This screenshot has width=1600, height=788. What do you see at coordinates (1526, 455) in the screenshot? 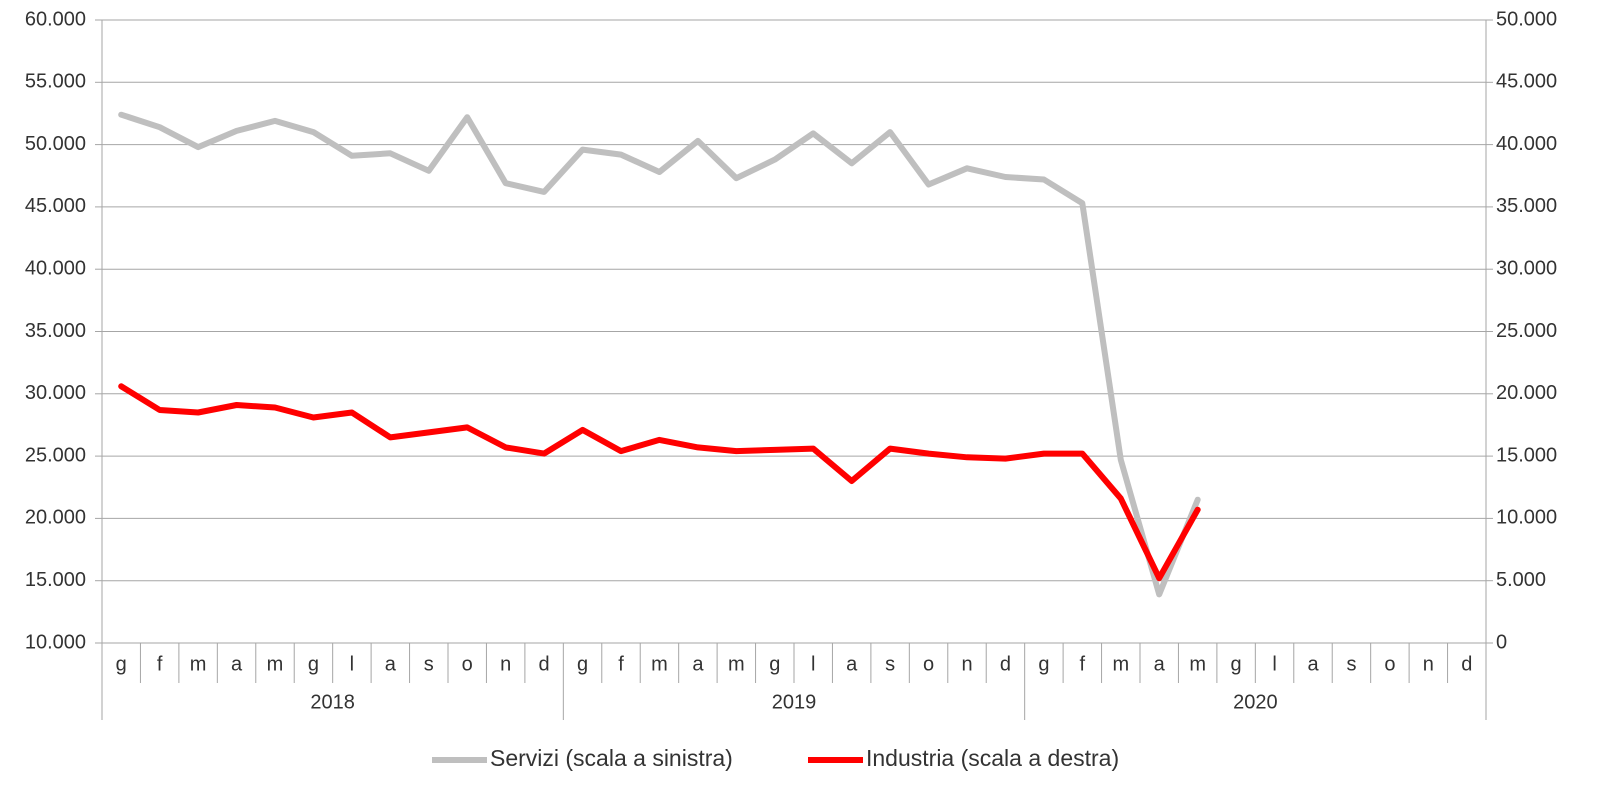
I see `y2-tick-label: 15.000` at bounding box center [1526, 455].